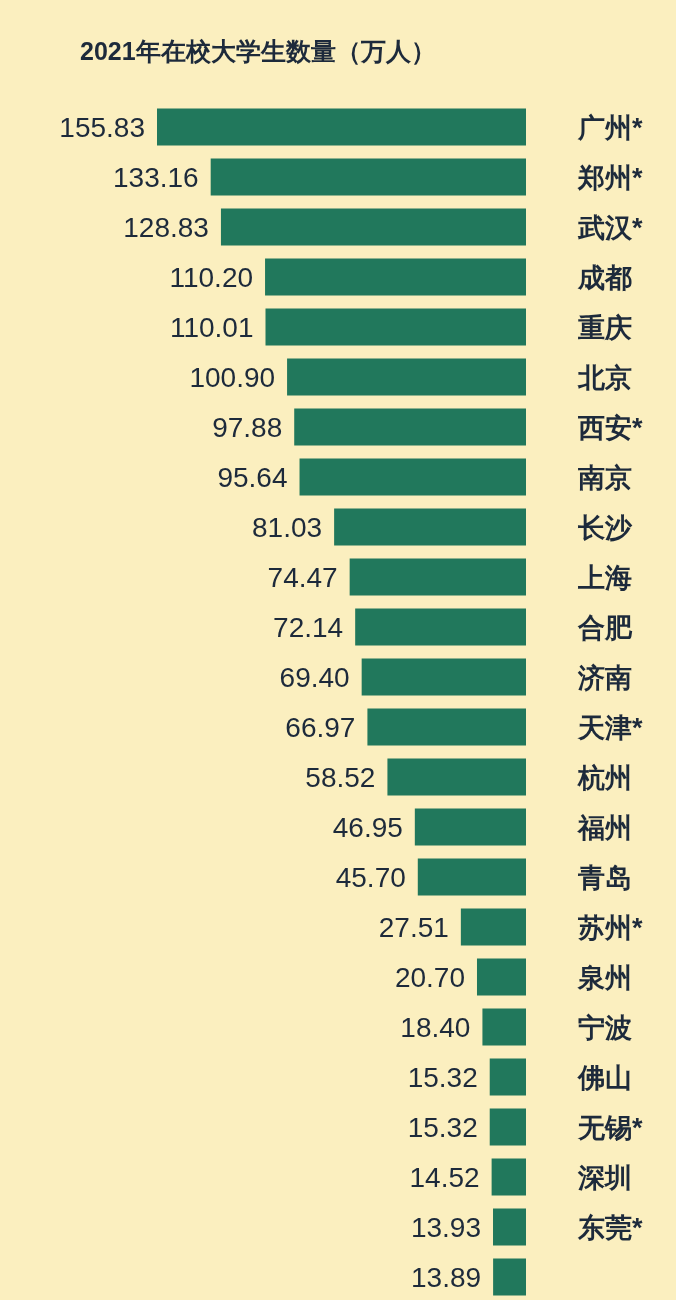 Image resolution: width=676 pixels, height=1300 pixels. I want to click on data-label: 74.47, so click(302, 577).